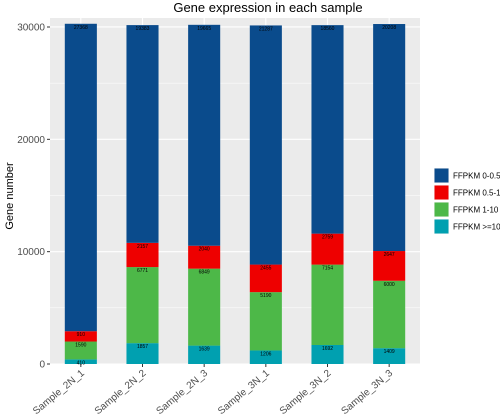  I want to click on x-tick-label: Sample_2N_2, so click(121, 392).